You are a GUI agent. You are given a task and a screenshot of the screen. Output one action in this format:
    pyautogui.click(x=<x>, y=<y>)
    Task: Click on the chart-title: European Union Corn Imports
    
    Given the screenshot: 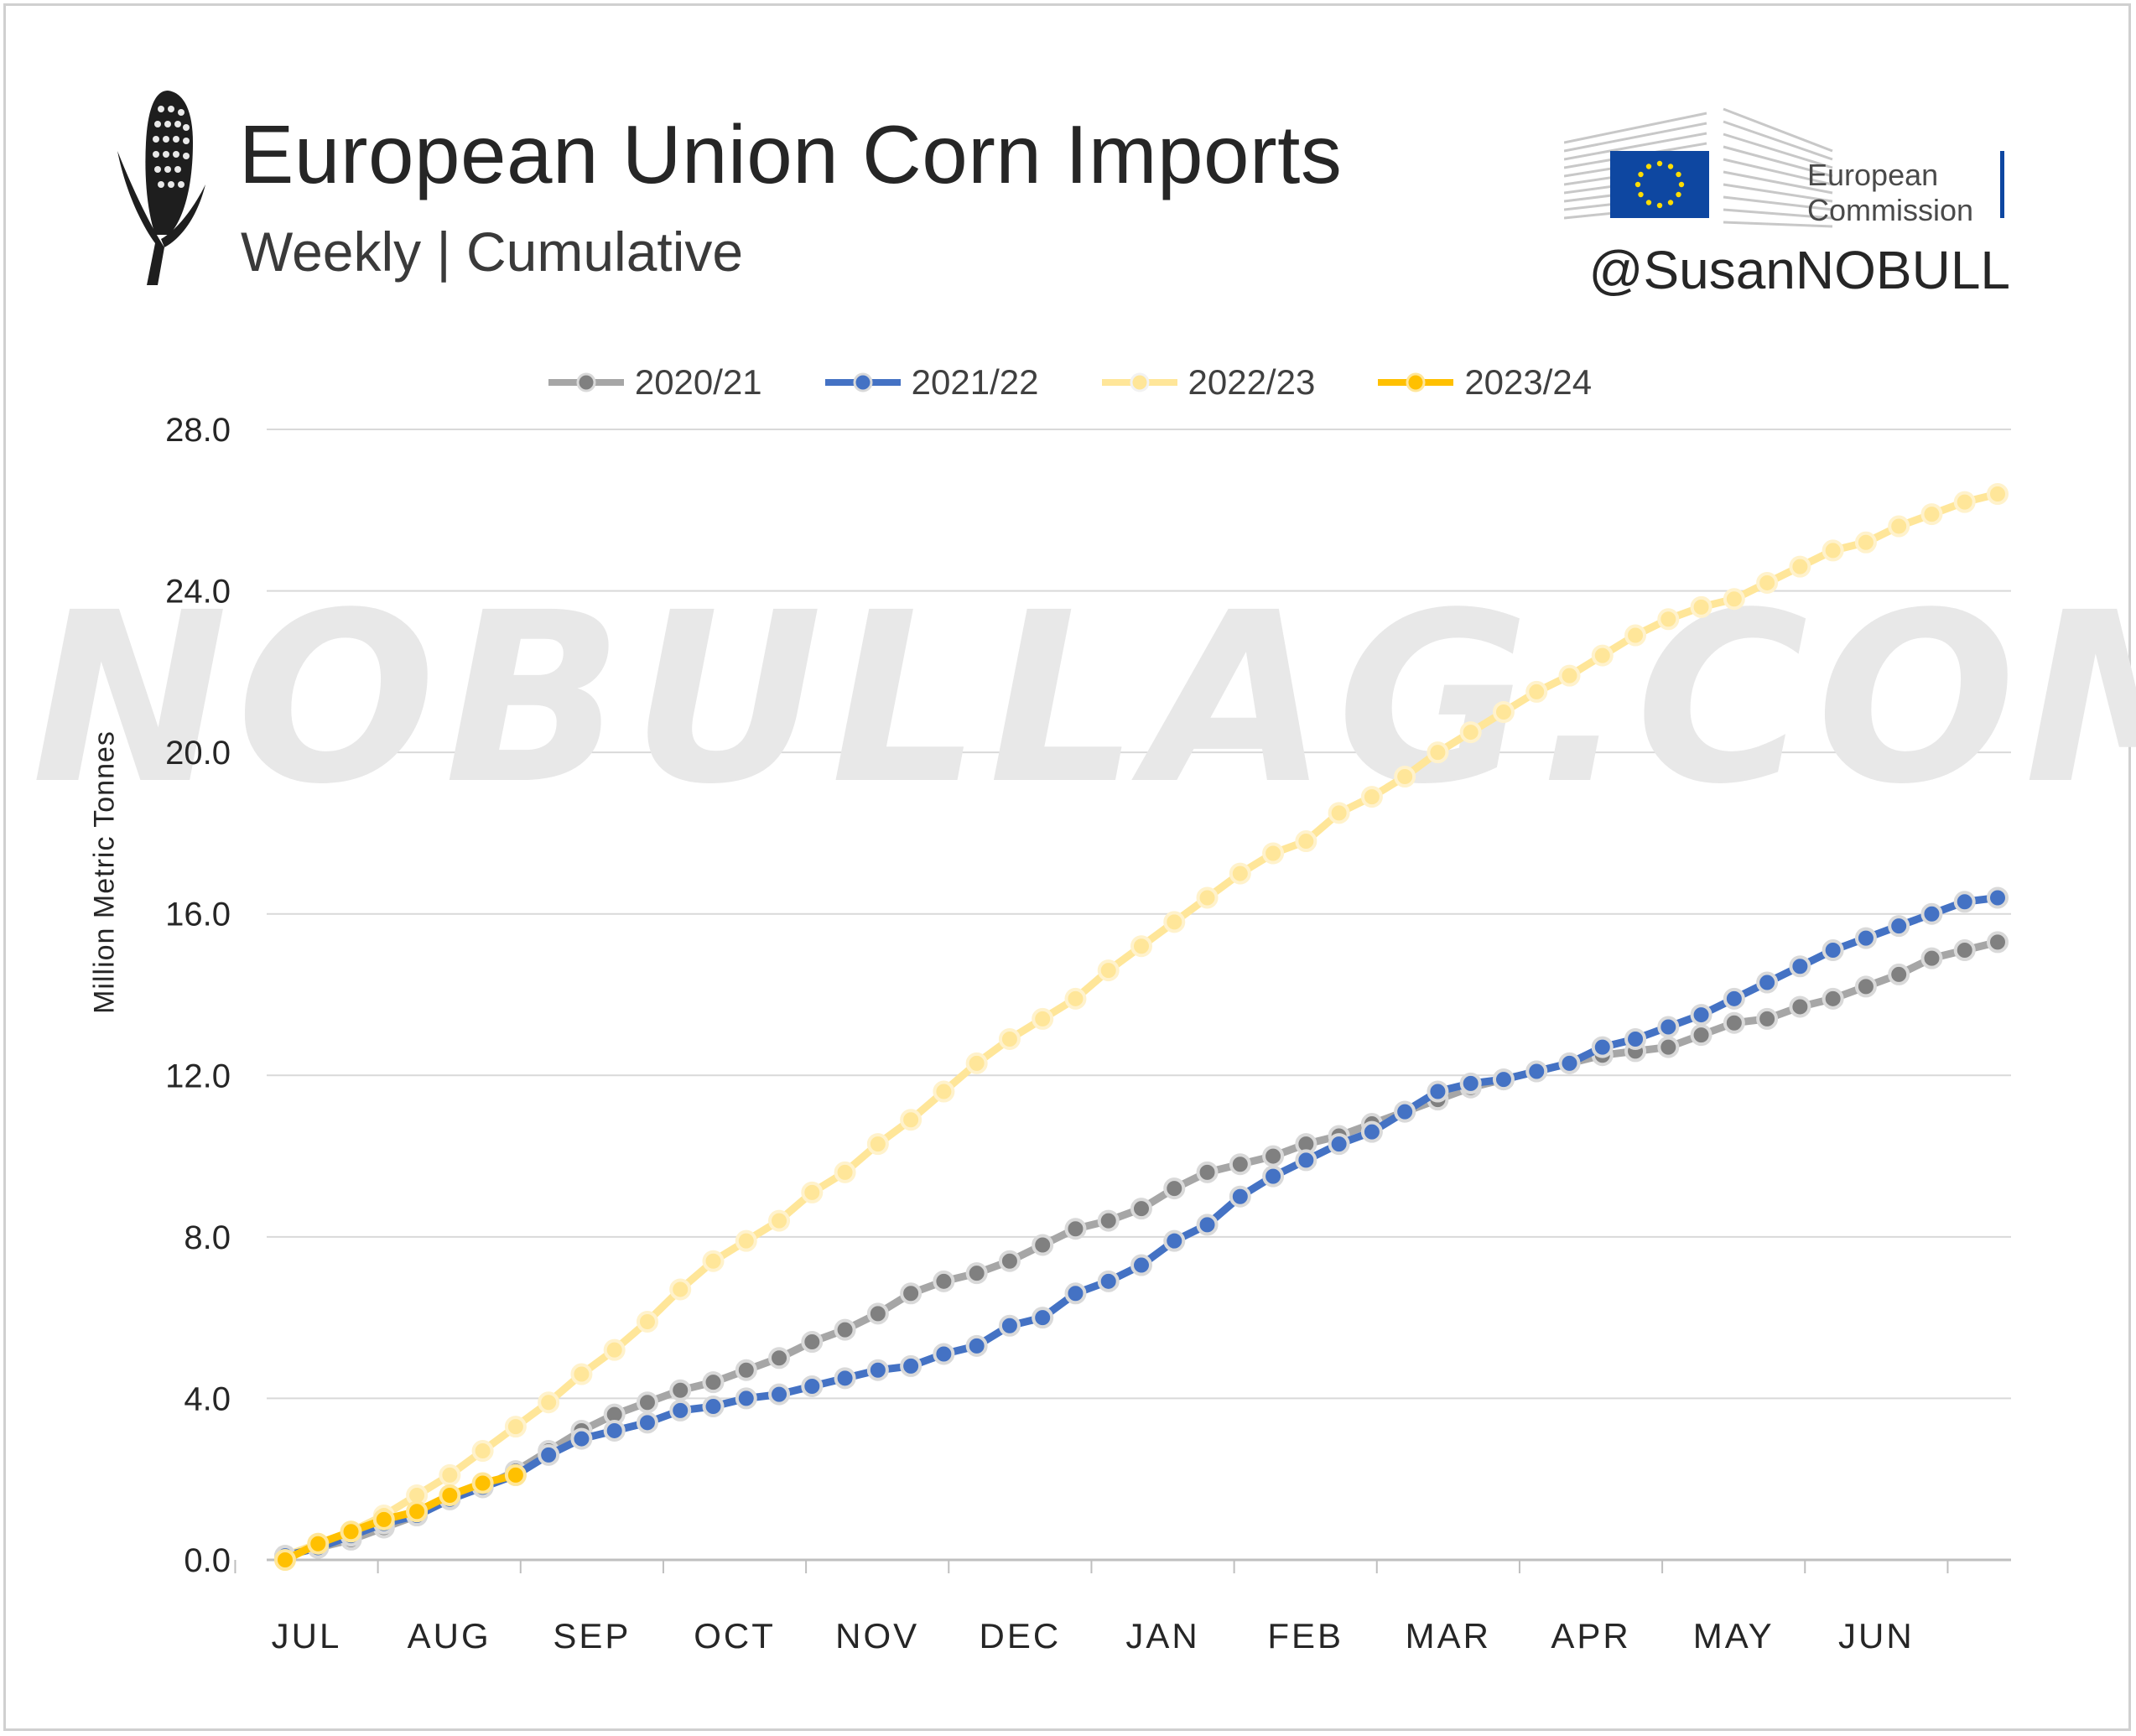 What is the action you would take?
    pyautogui.click(x=791, y=154)
    